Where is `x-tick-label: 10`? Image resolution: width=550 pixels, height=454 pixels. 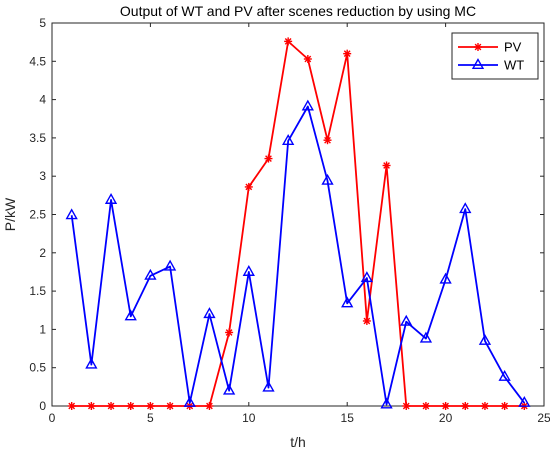 x-tick-label: 10 is located at coordinates (249, 418).